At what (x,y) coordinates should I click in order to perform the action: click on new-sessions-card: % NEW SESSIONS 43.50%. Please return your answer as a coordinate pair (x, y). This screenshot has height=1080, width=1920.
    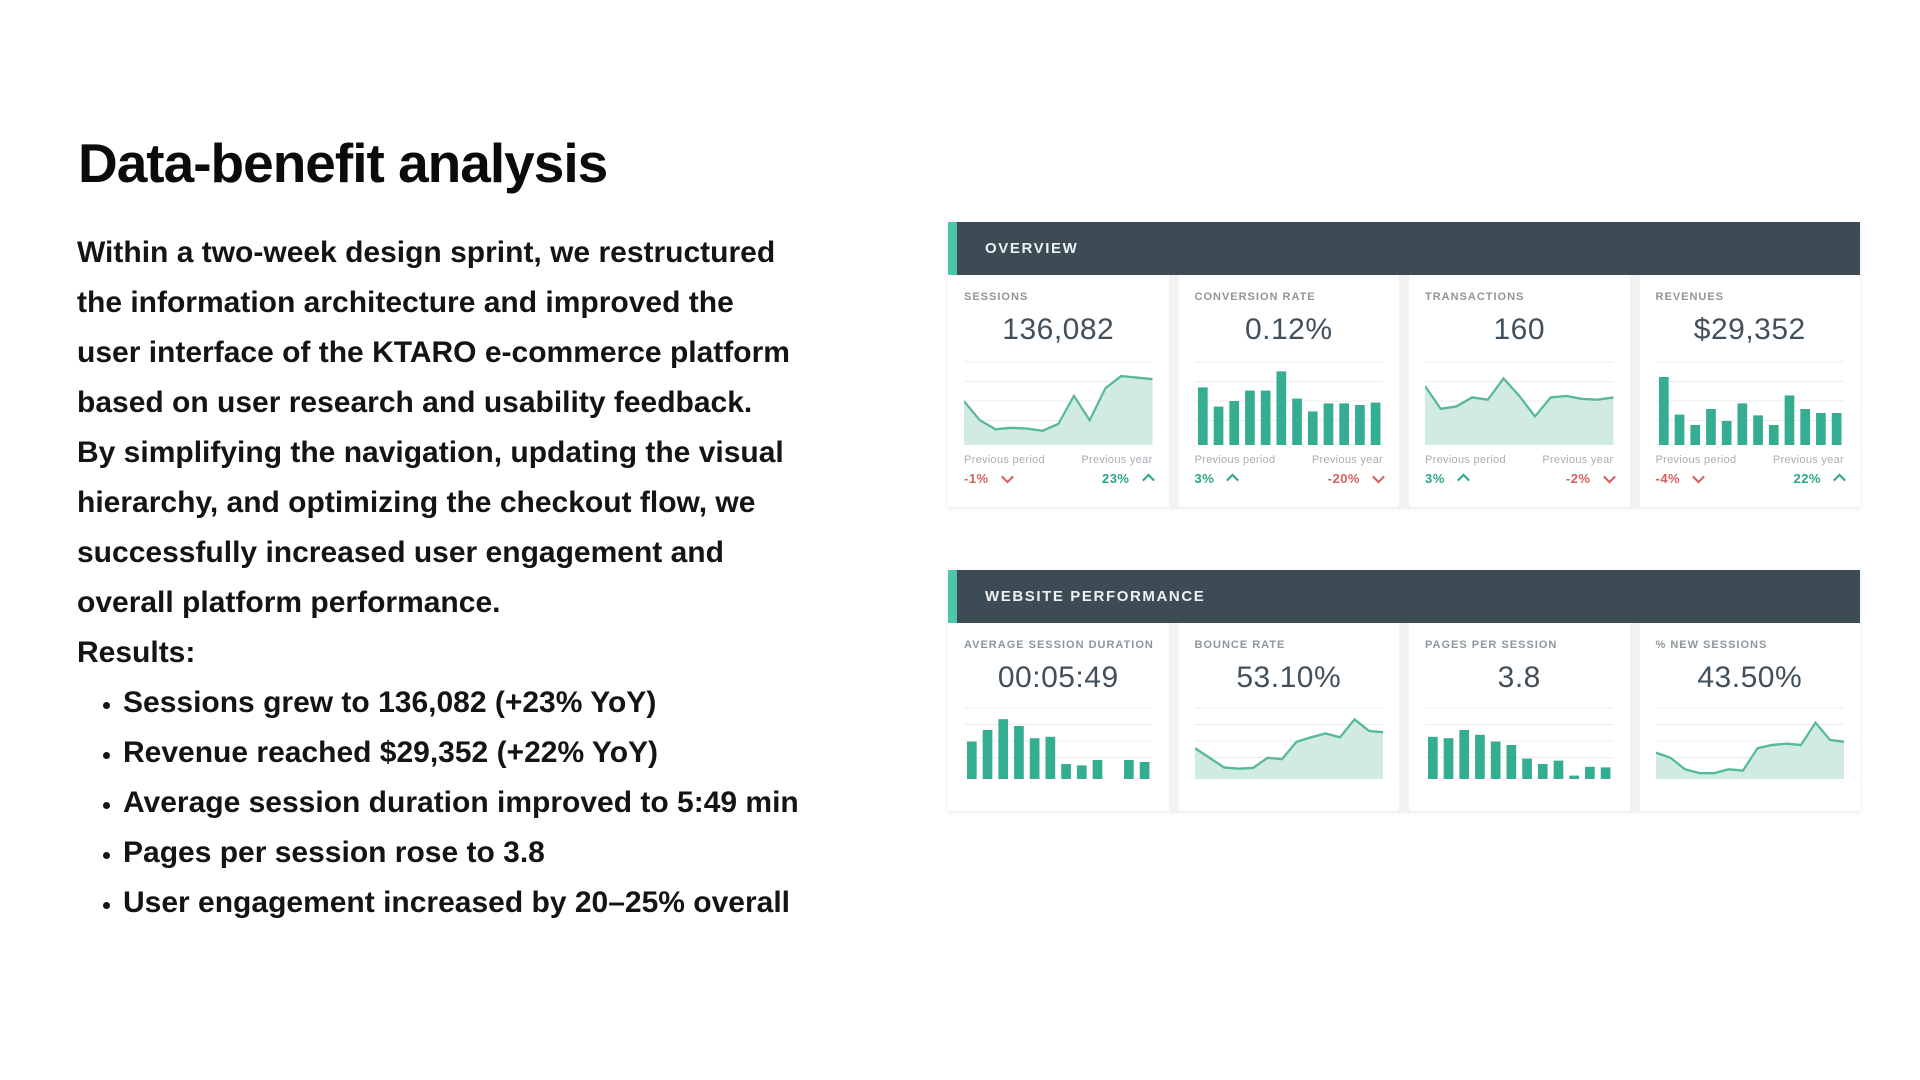
    Looking at the image, I should click on (1749, 717).